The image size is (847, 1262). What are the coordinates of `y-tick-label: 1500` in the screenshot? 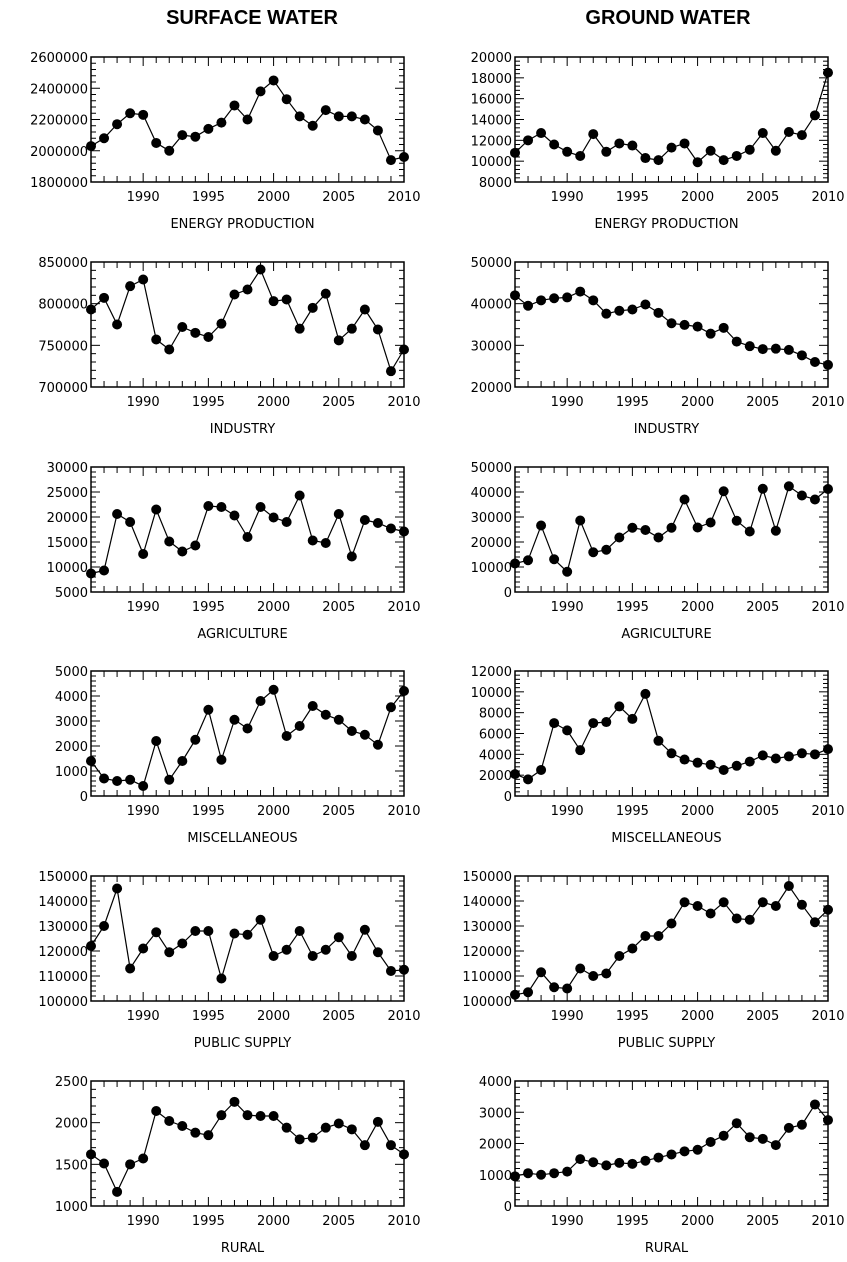 It's located at (71, 1165).